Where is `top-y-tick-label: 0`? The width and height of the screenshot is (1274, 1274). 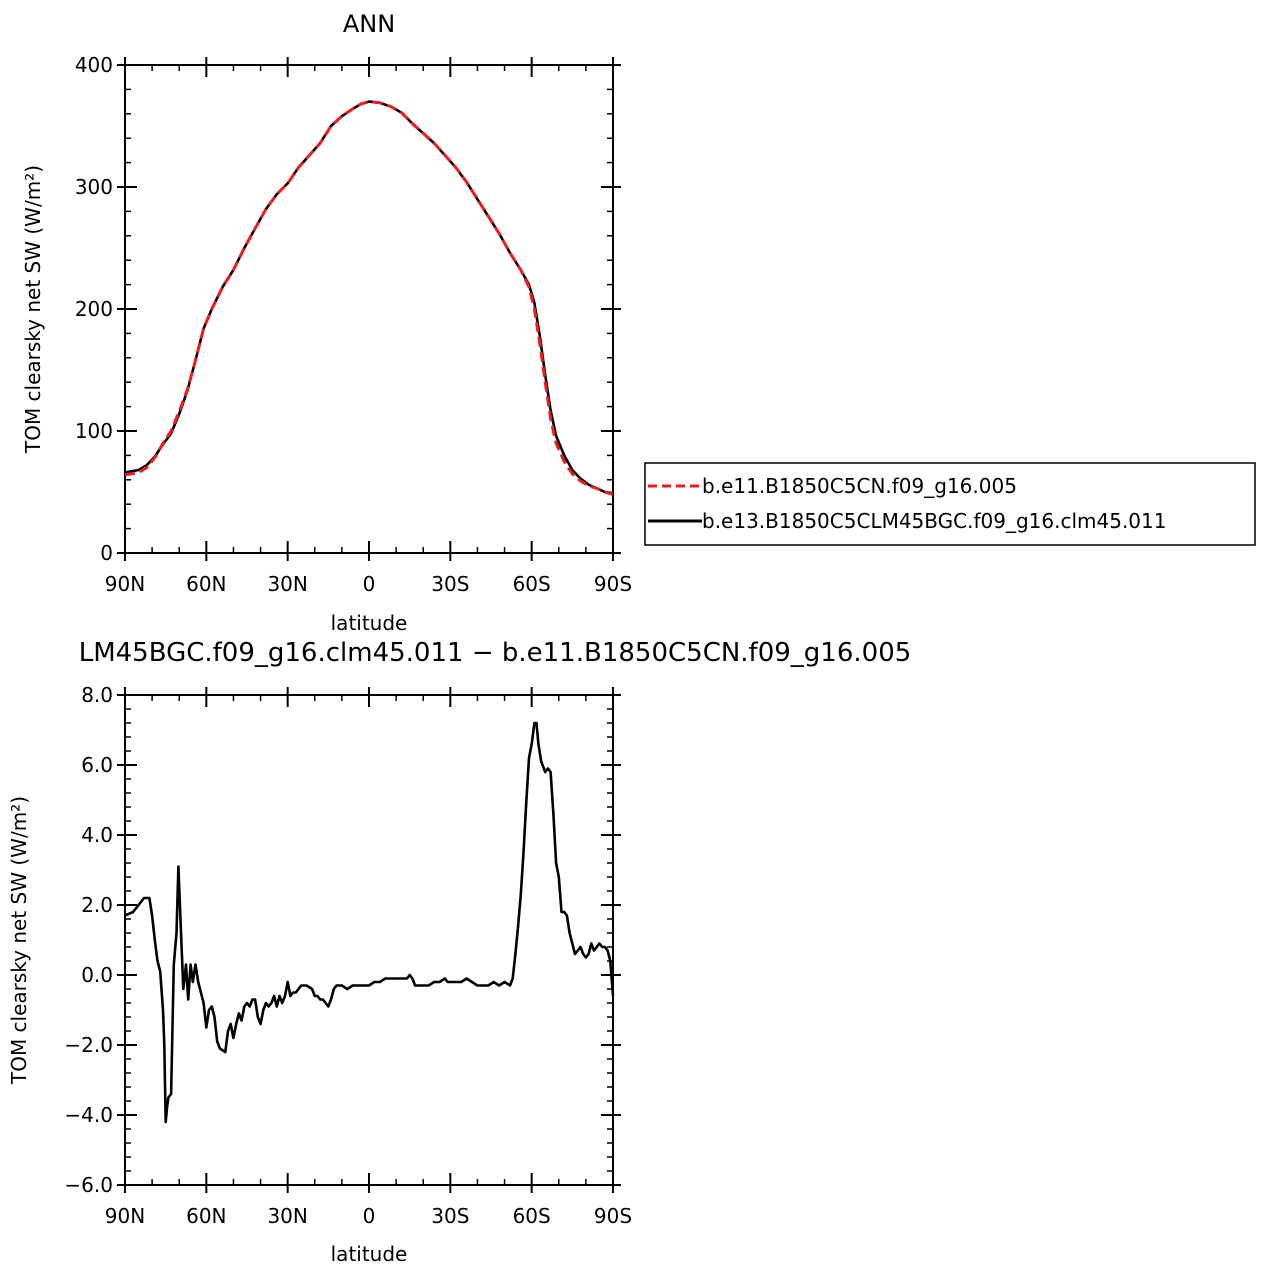 top-y-tick-label: 0 is located at coordinates (106, 553).